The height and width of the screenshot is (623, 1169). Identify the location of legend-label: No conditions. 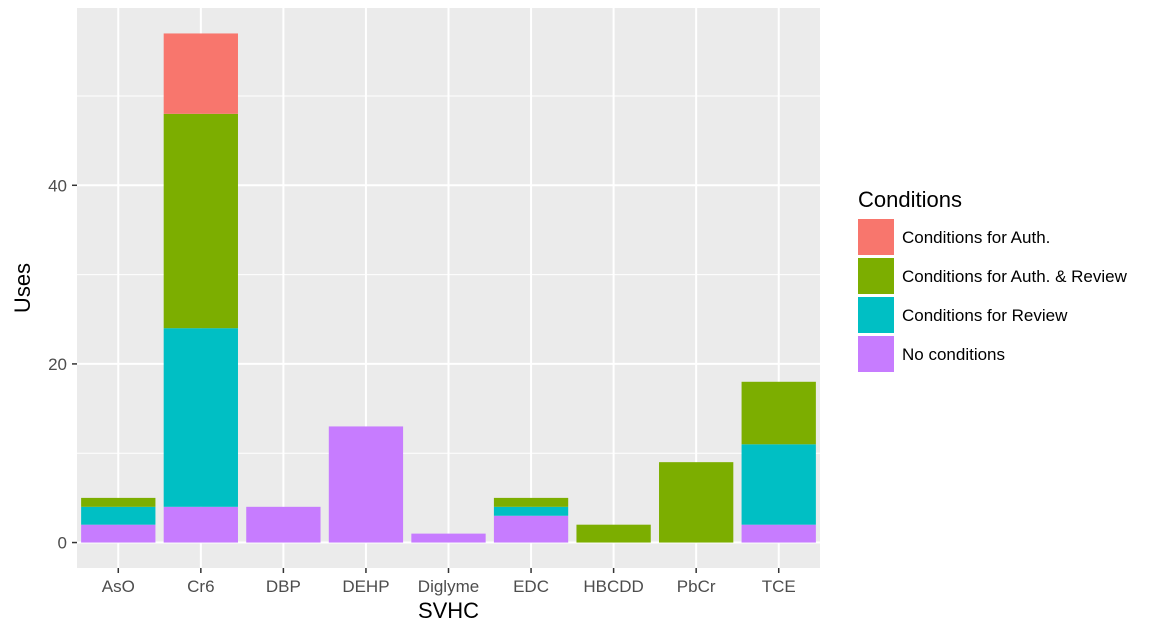
(953, 354).